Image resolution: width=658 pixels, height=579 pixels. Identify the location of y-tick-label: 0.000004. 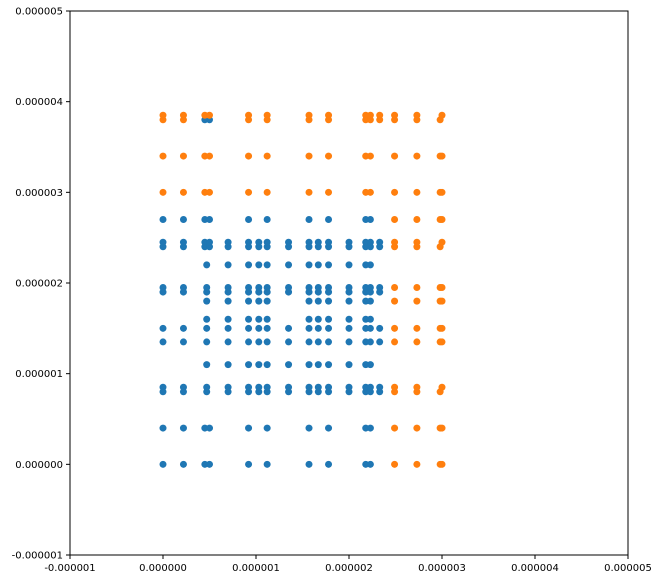
(39, 102).